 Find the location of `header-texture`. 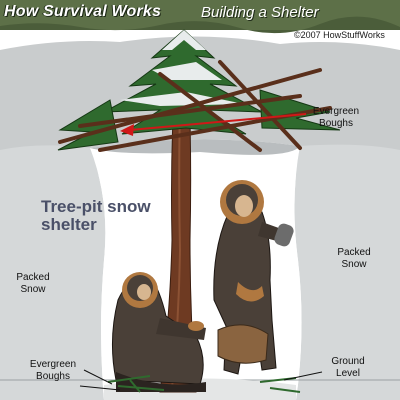

header-texture is located at coordinates (200, 25).